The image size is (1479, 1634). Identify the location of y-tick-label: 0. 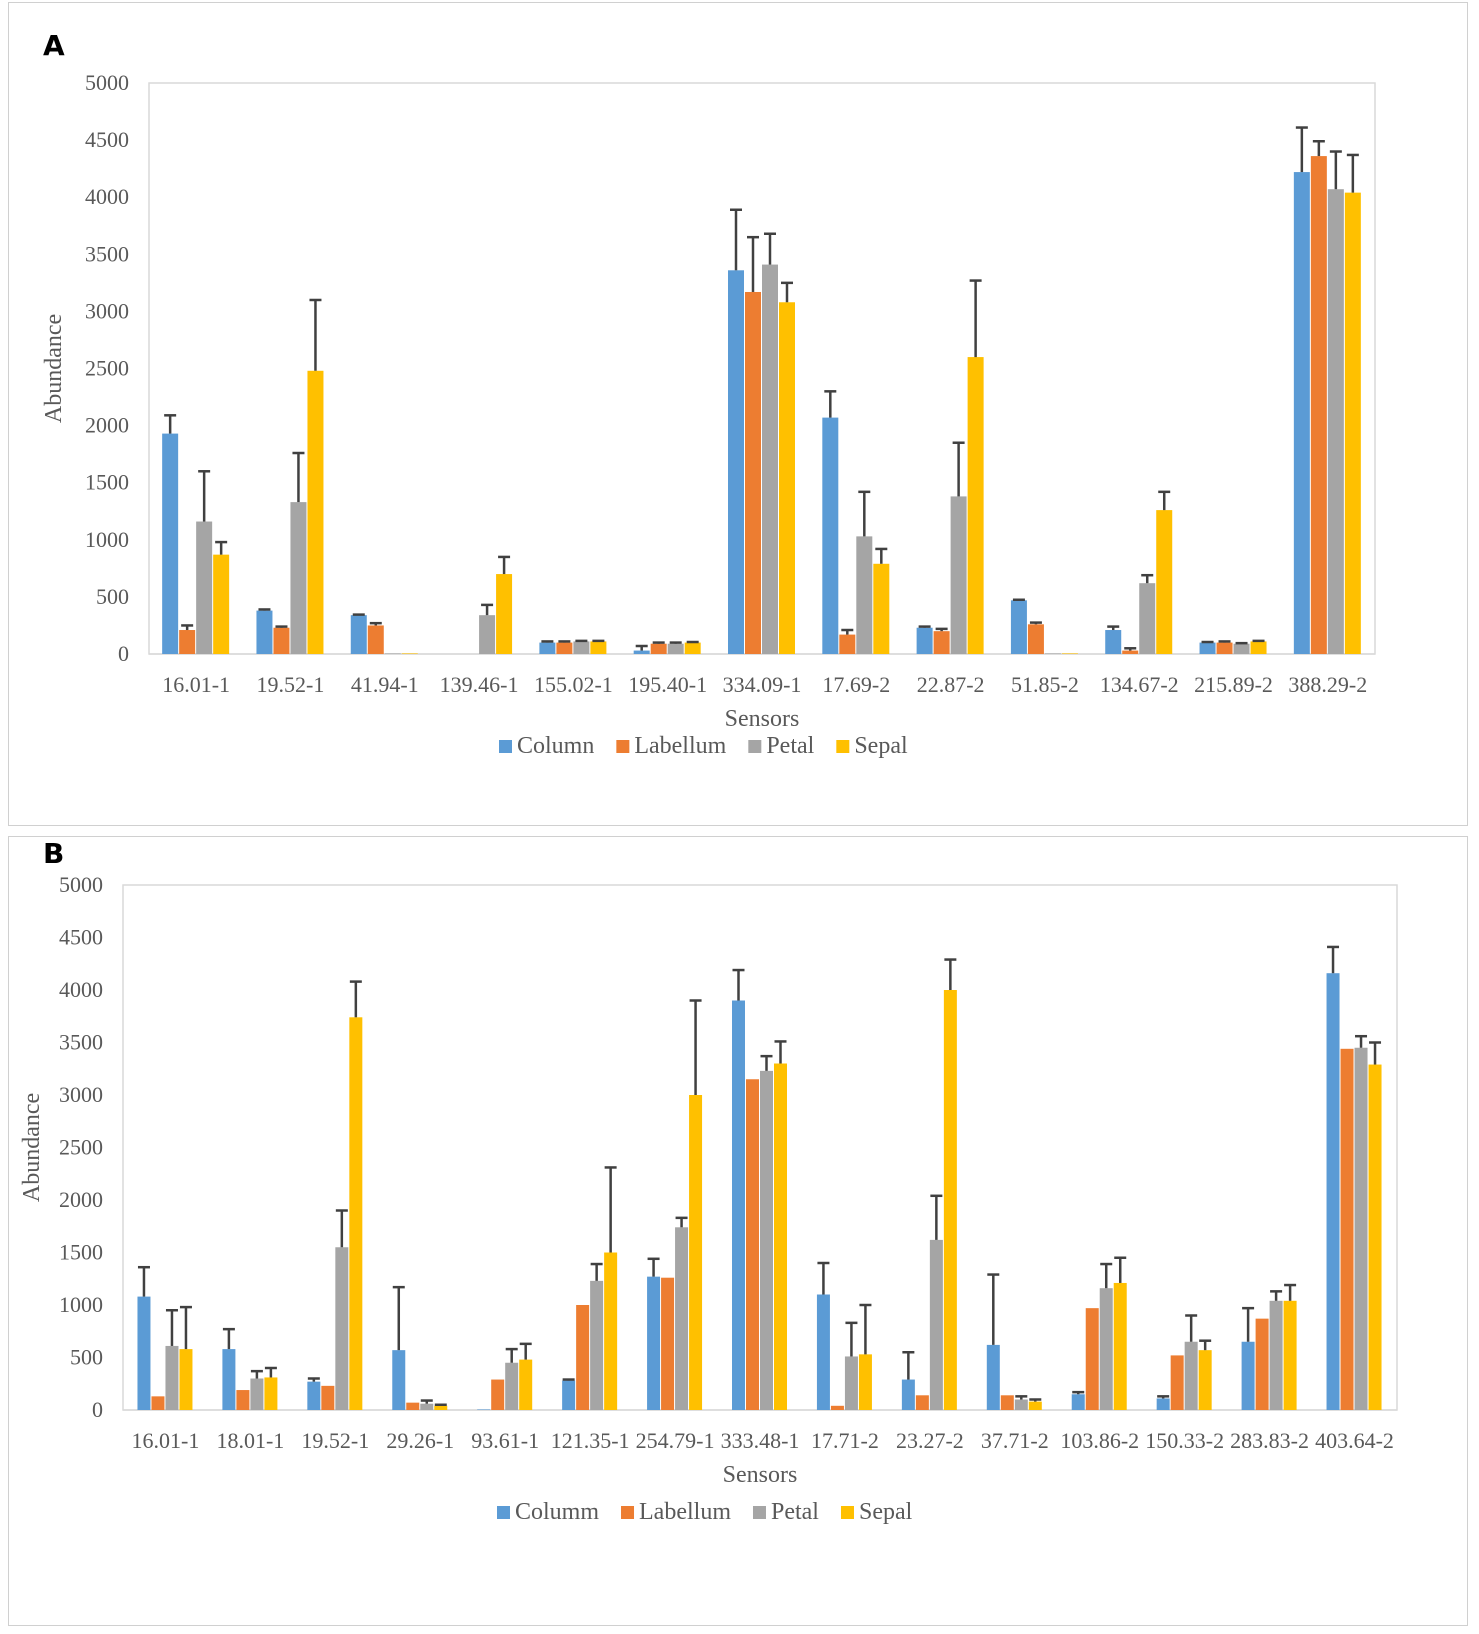
(97, 1409).